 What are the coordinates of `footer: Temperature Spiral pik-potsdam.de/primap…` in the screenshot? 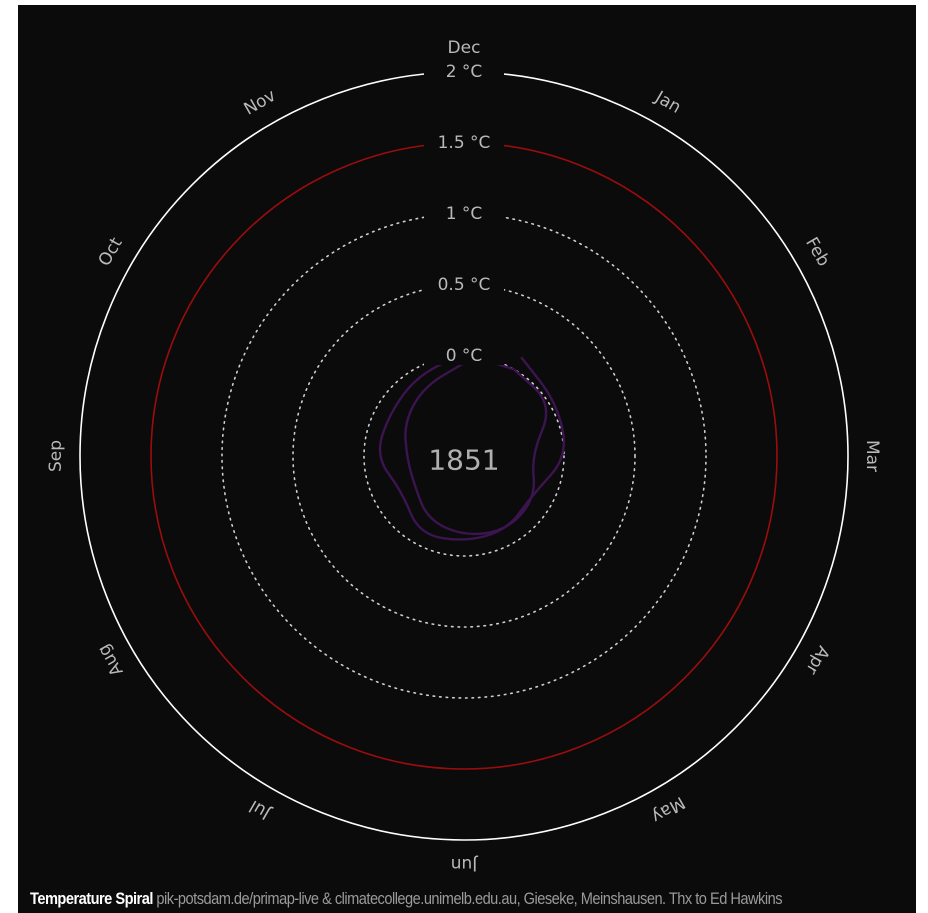 It's located at (412, 899).